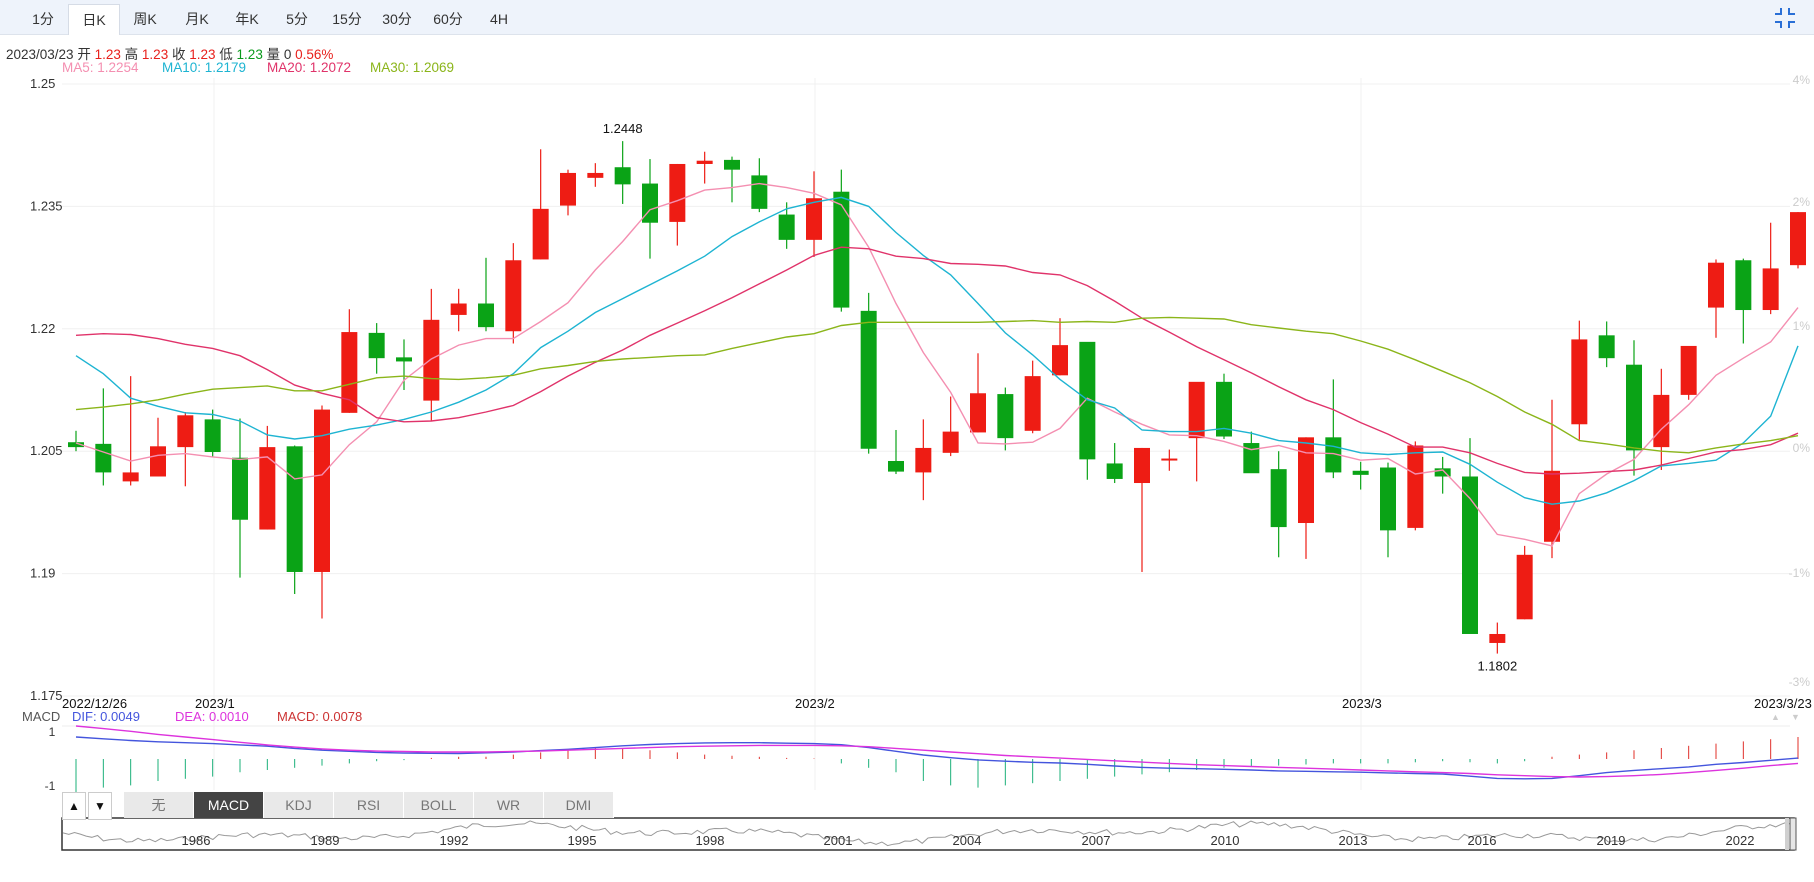 The width and height of the screenshot is (1814, 882). I want to click on navigator-year-label: 2013, so click(1353, 840).